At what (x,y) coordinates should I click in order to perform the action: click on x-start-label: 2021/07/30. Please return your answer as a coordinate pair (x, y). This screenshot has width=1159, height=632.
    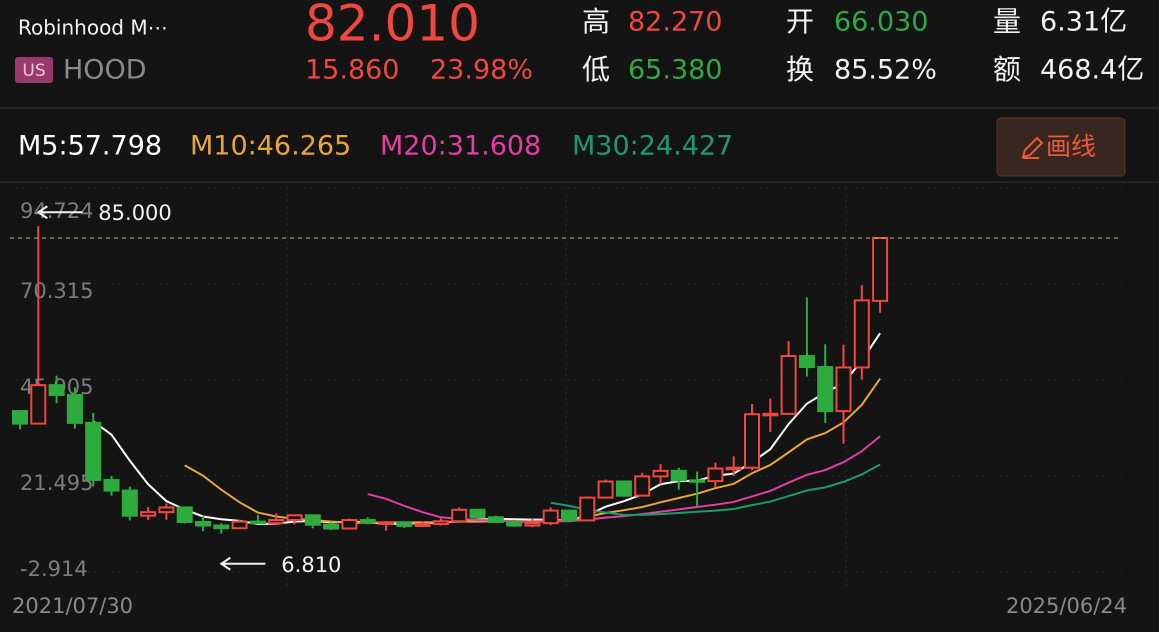
    Looking at the image, I should click on (72, 606).